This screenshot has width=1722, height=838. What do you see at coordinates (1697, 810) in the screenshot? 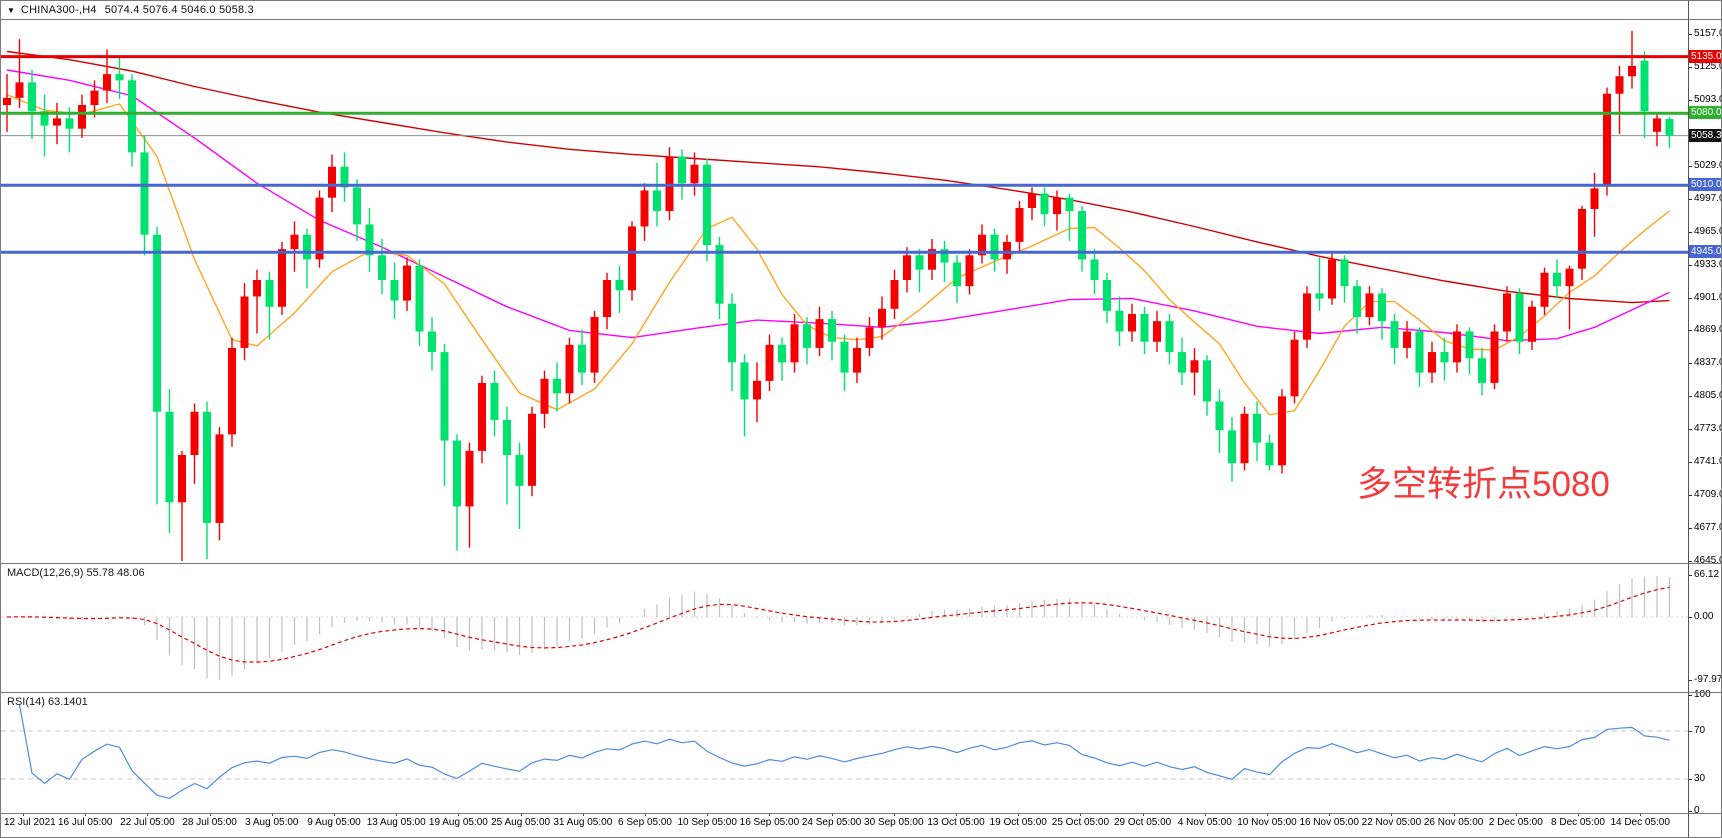
I see `rsi-tick-label: 0` at bounding box center [1697, 810].